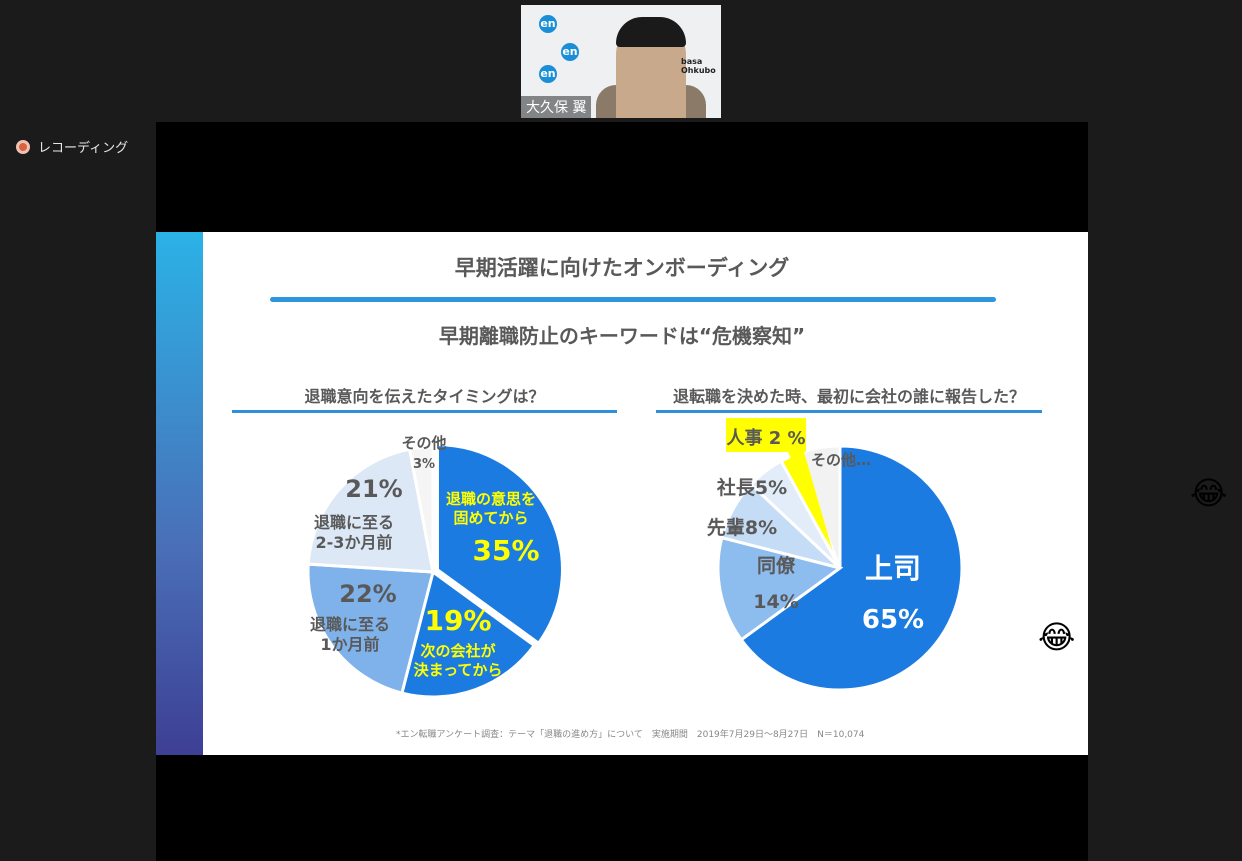  What do you see at coordinates (633, 299) in the screenshot?
I see `title-rule` at bounding box center [633, 299].